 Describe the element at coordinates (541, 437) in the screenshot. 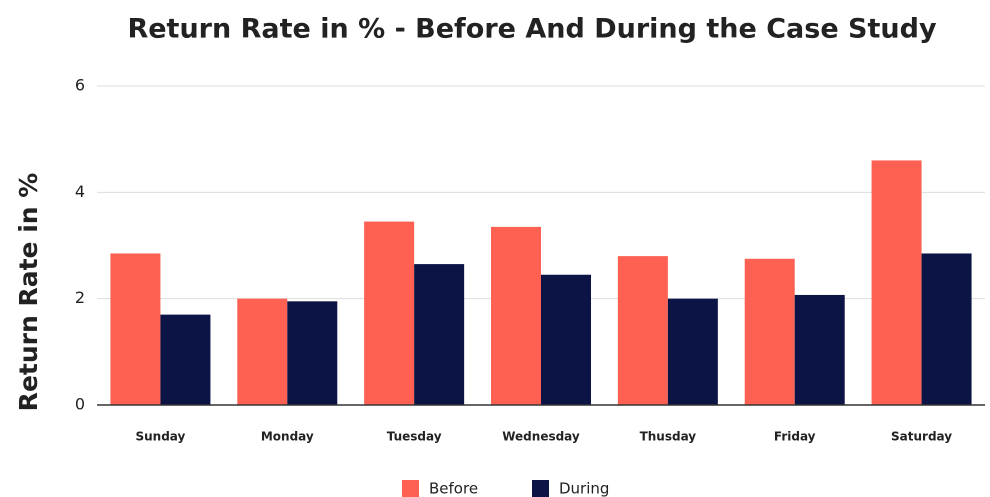

I see `x-tick-label: Wednesday` at that location.